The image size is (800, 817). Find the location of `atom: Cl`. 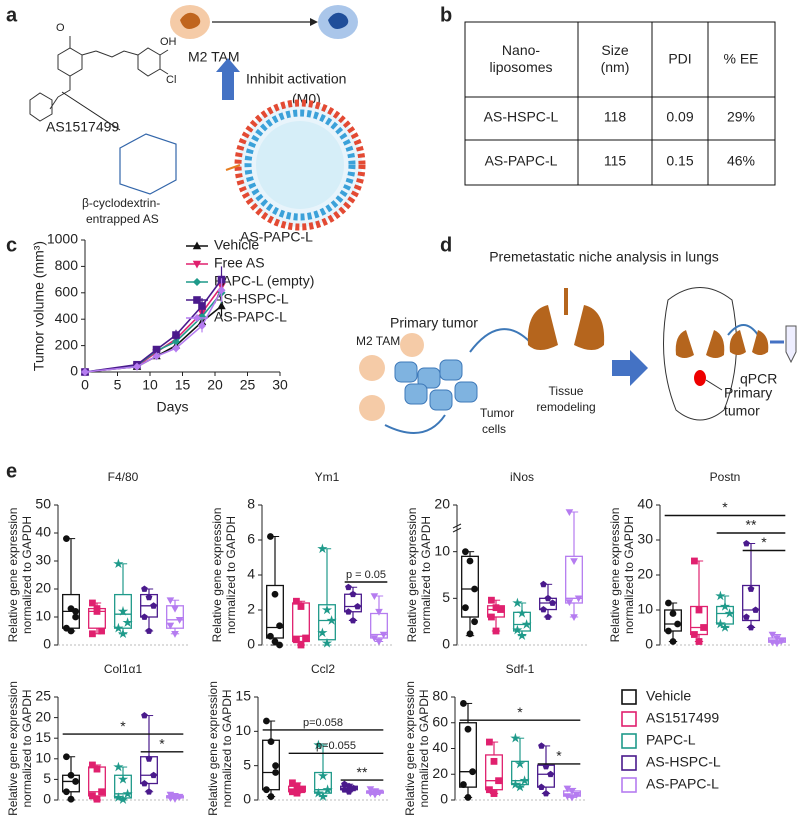

atom: Cl is located at coordinates (171, 80).